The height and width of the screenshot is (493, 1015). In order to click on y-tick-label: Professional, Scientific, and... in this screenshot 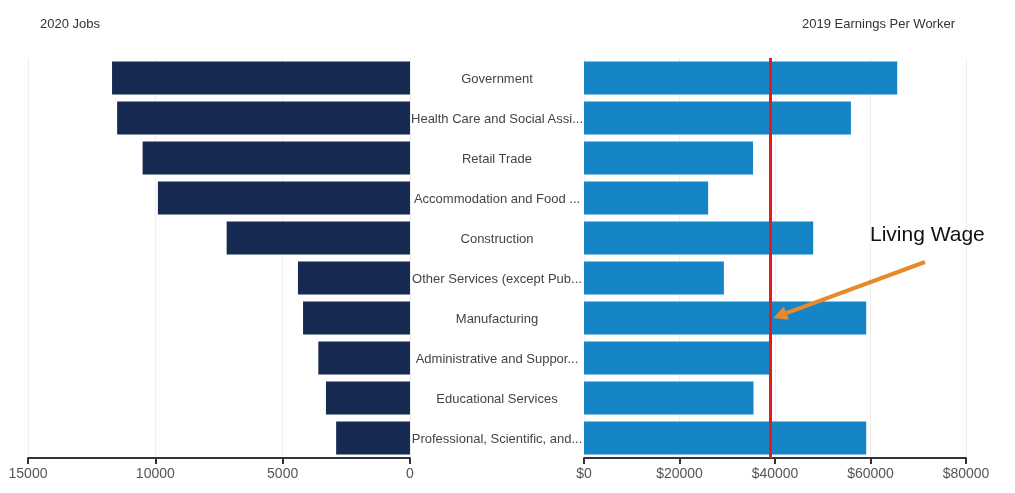, I will do `click(497, 438)`.